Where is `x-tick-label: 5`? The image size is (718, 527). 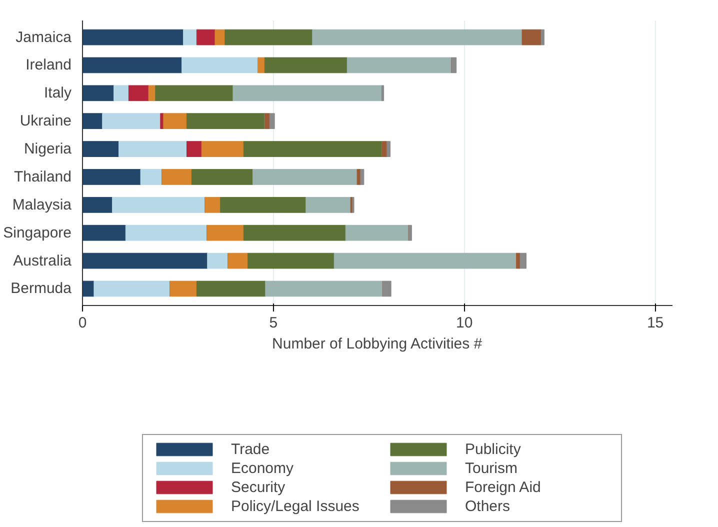
x-tick-label: 5 is located at coordinates (273, 323).